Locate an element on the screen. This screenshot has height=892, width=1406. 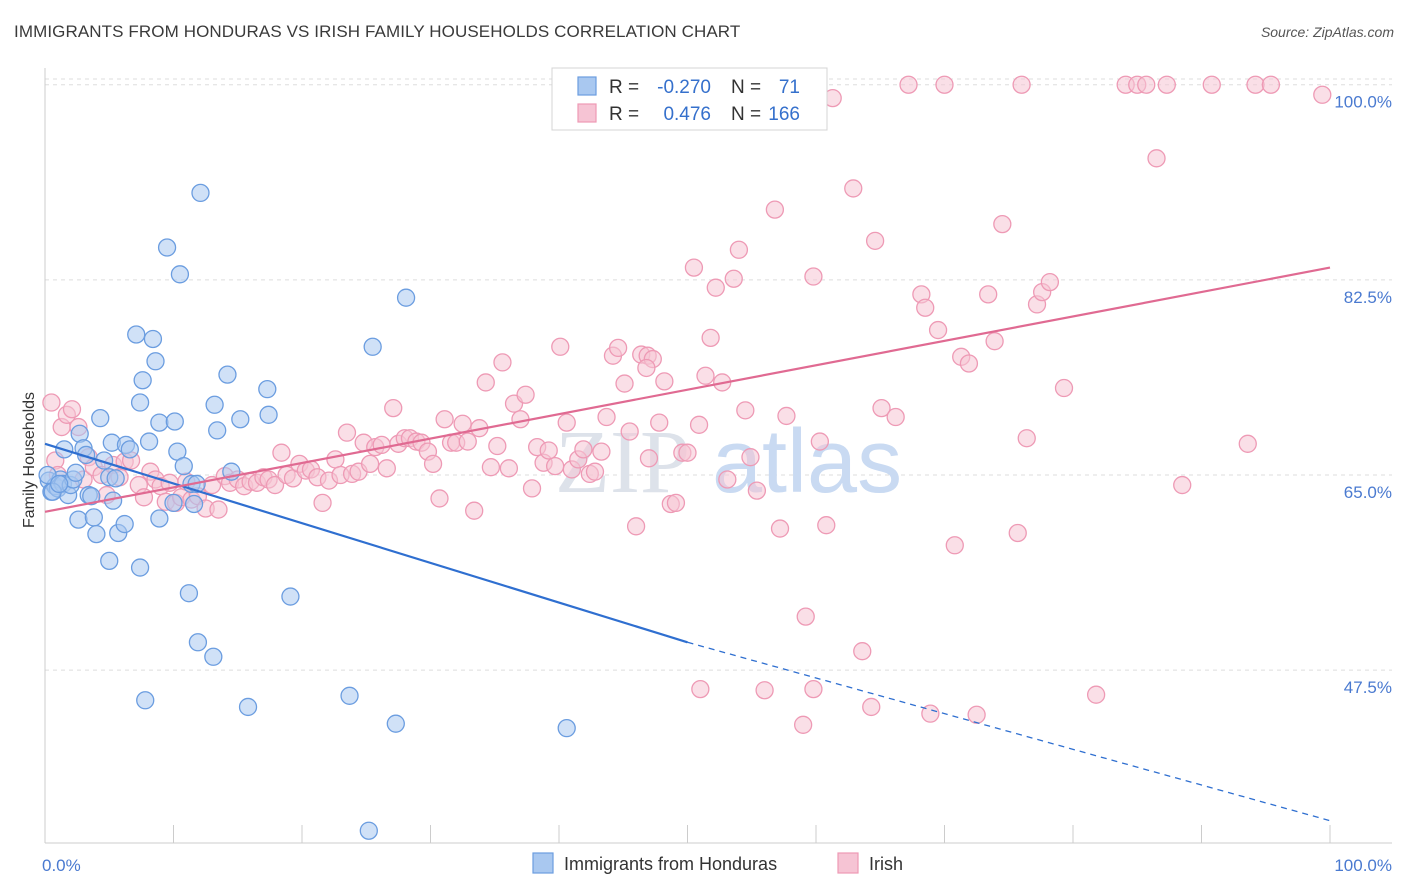
legend-r-label-2: R = is located at coordinates (624, 114).